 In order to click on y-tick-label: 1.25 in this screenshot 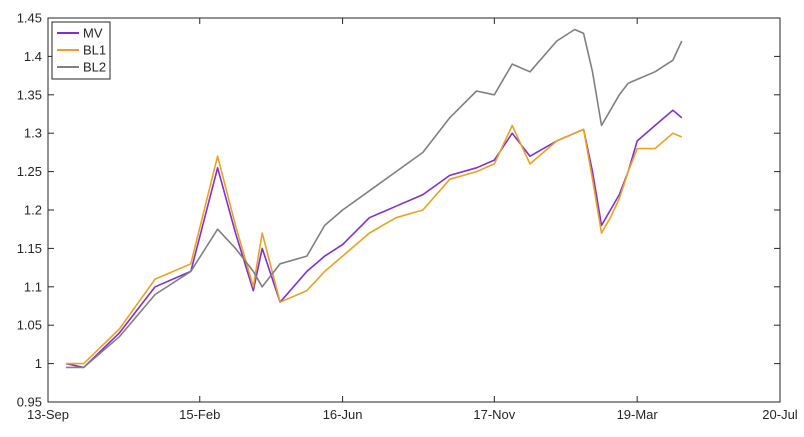, I will do `click(29, 171)`.